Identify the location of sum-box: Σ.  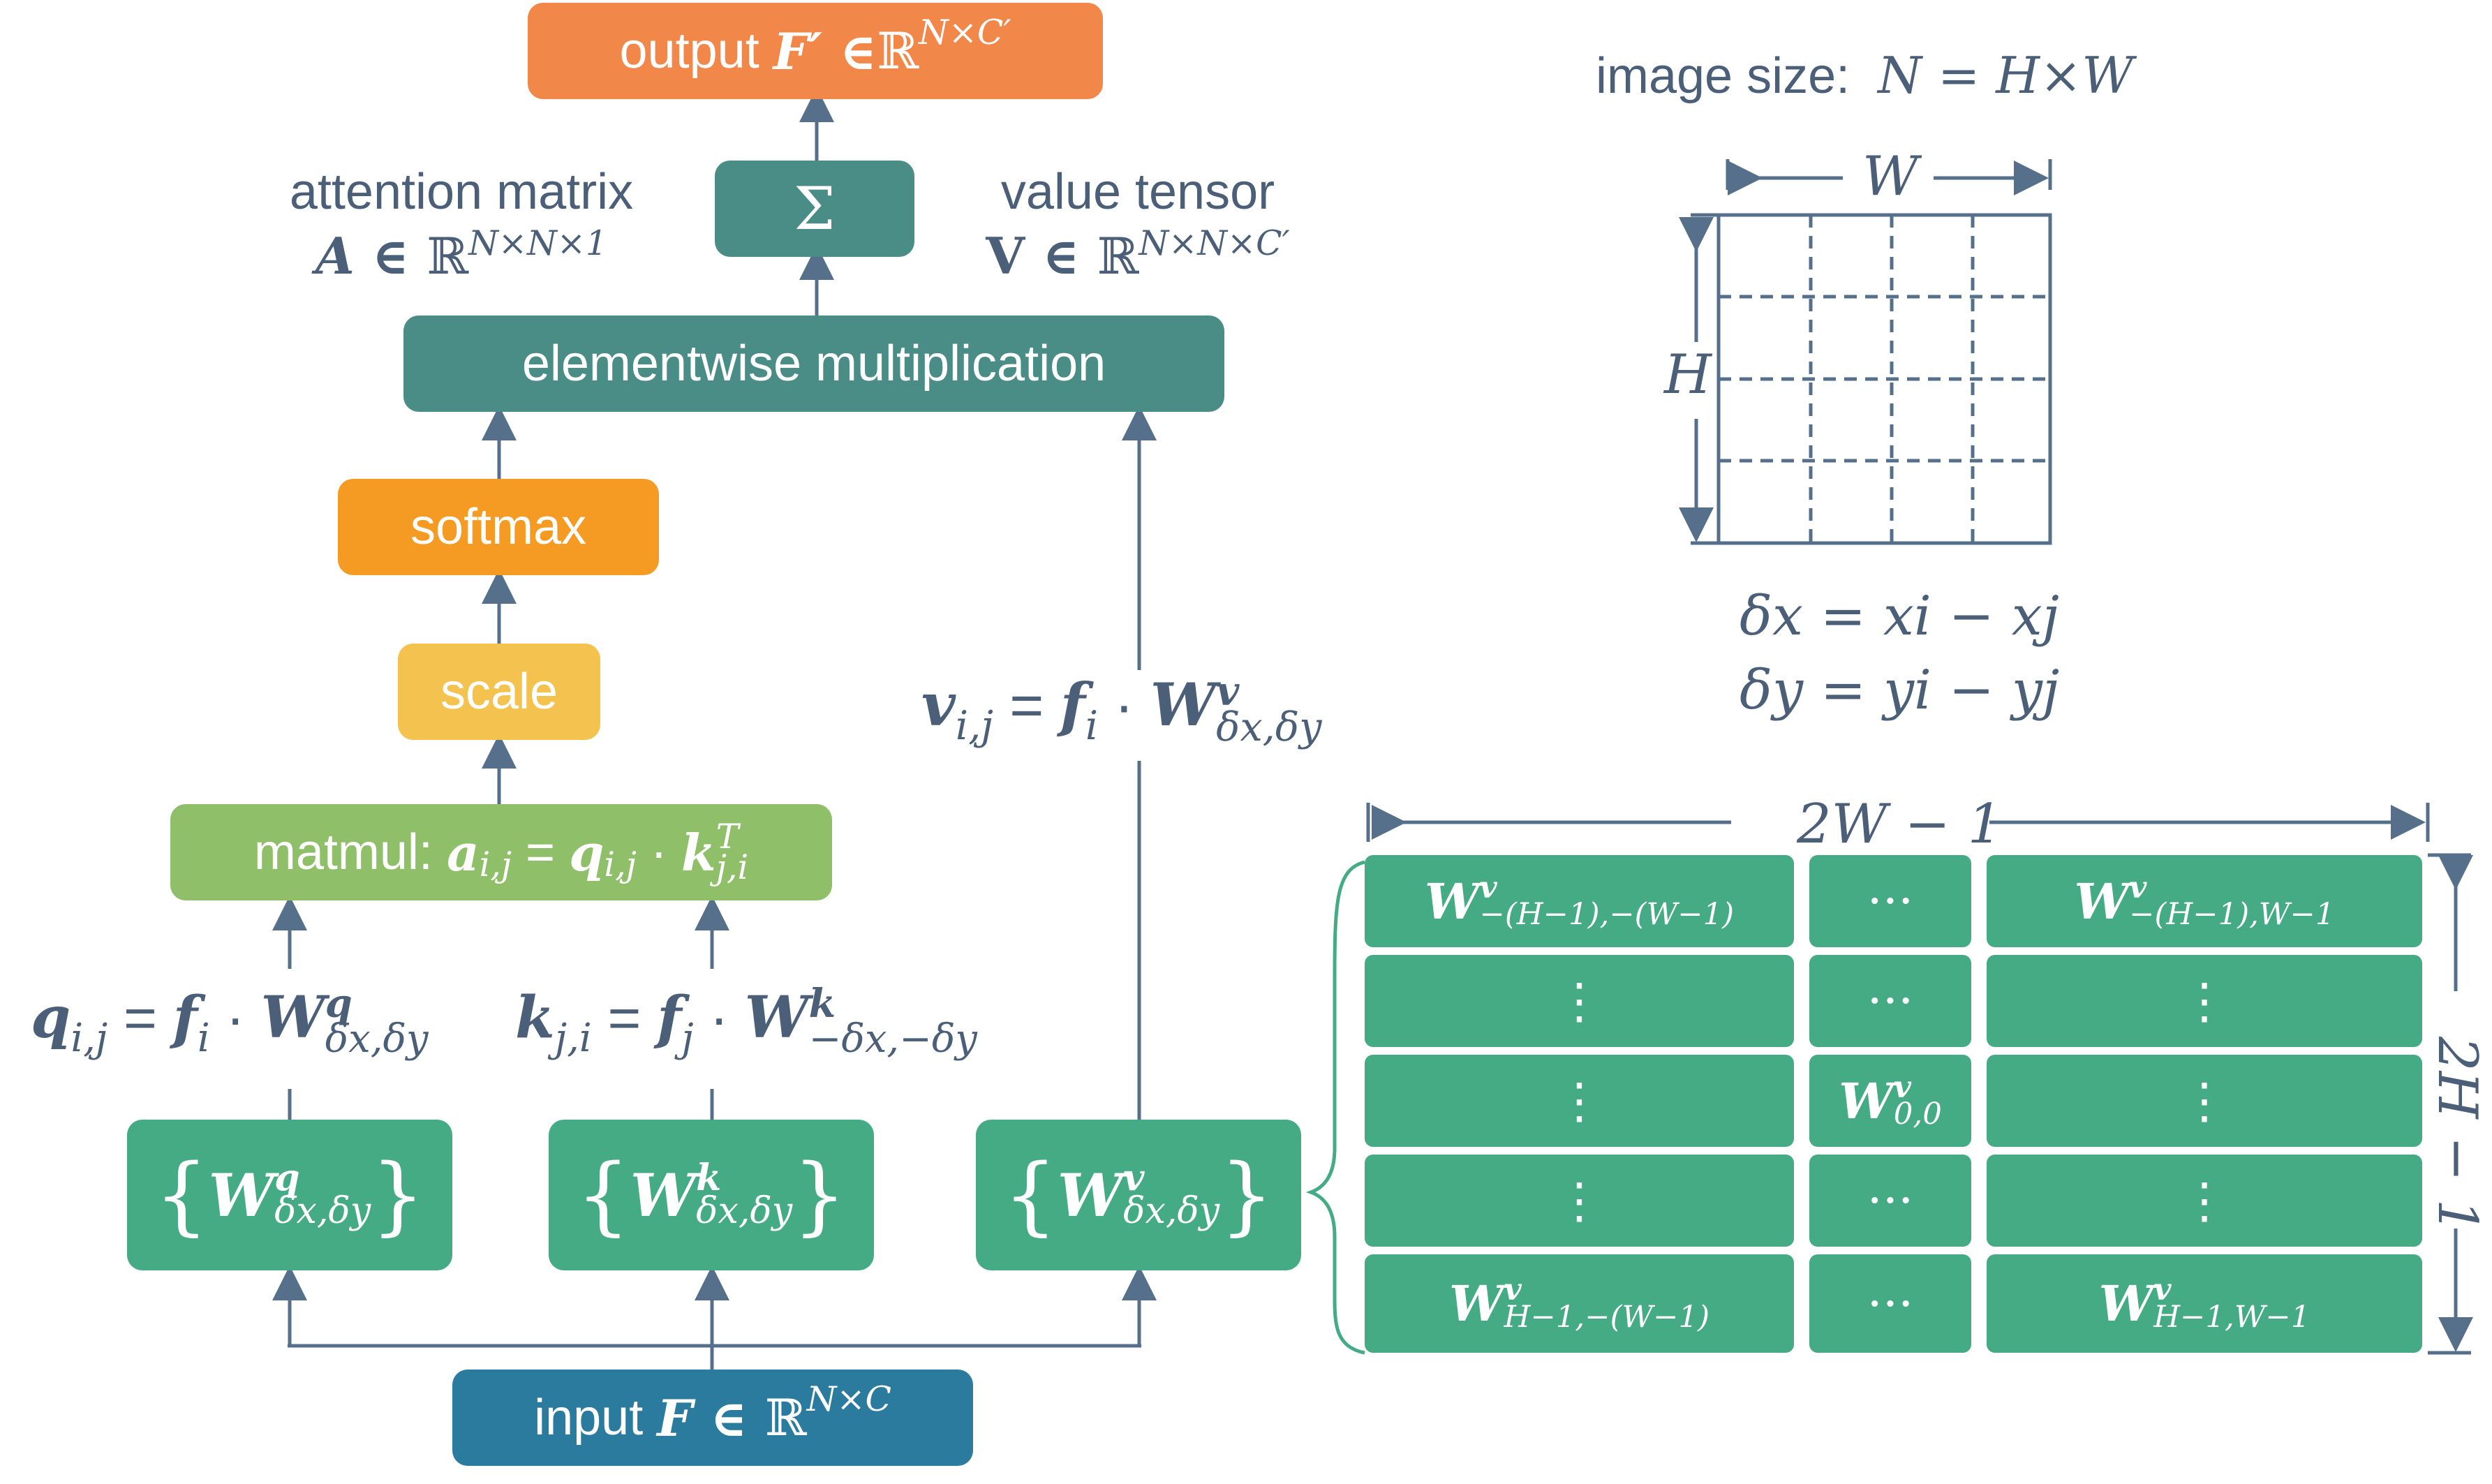
(814, 209).